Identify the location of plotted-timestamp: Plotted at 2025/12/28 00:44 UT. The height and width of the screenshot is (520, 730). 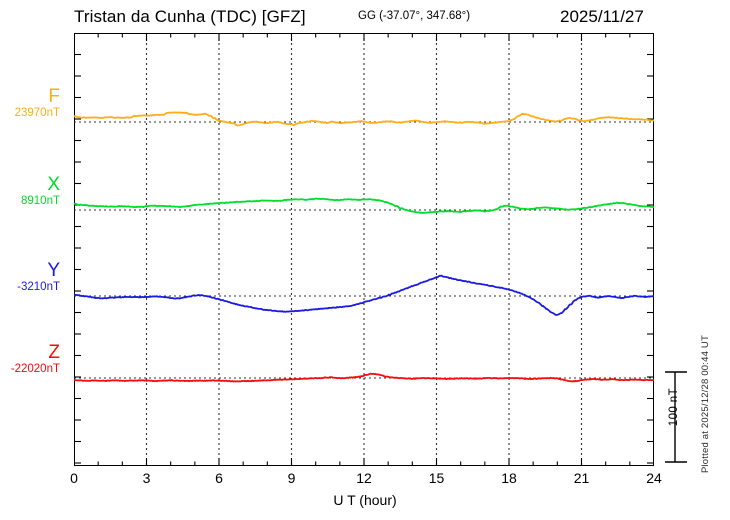
(705, 404).